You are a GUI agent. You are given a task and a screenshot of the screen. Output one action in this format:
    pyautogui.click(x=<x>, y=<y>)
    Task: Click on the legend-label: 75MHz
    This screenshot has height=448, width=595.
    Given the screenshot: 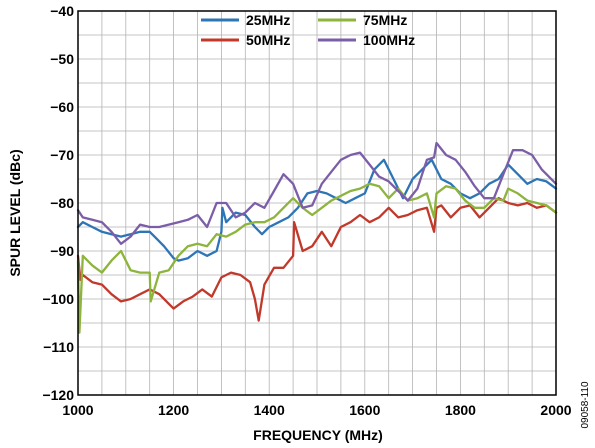 What is the action you would take?
    pyautogui.click(x=385, y=20)
    